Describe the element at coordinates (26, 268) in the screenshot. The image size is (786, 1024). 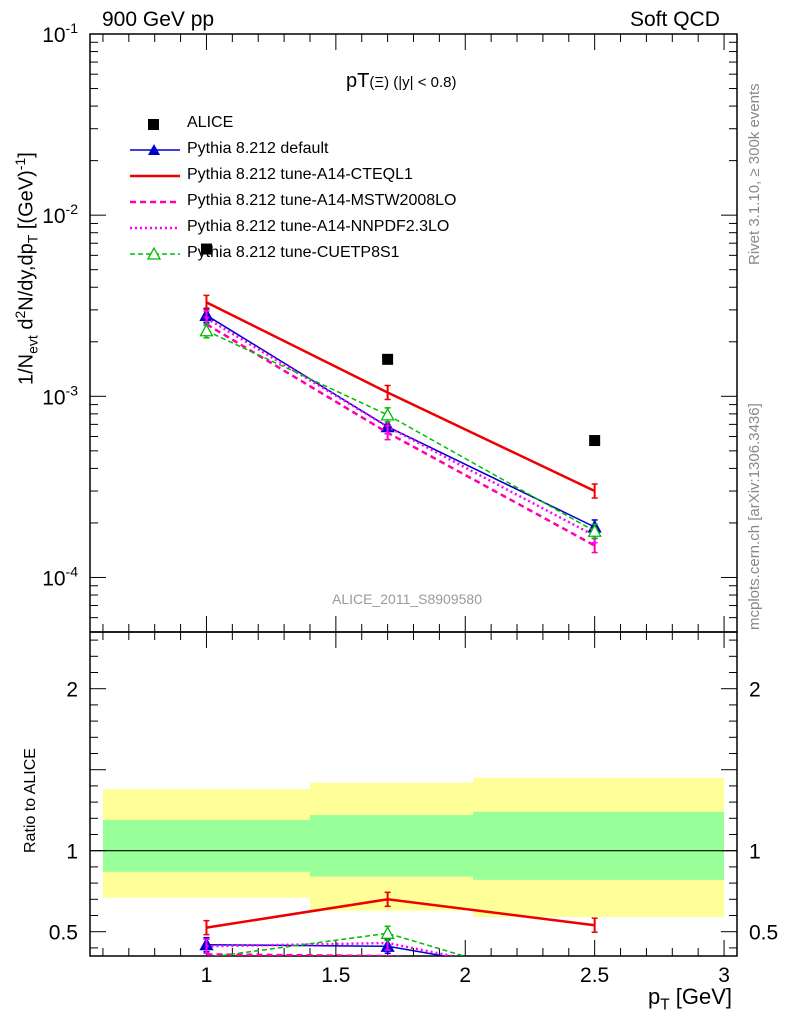
I see `main-ylabel: 1/Nevt d2N/dy,dpT [(GeV)-1]` at that location.